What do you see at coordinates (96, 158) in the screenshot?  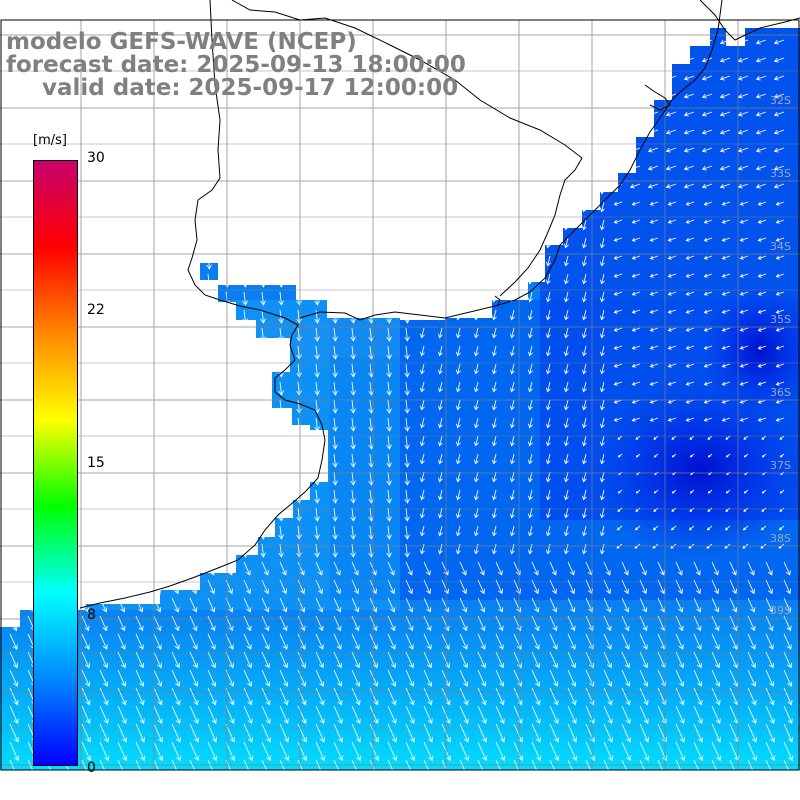 I see `colorbar-tick-30: 30` at bounding box center [96, 158].